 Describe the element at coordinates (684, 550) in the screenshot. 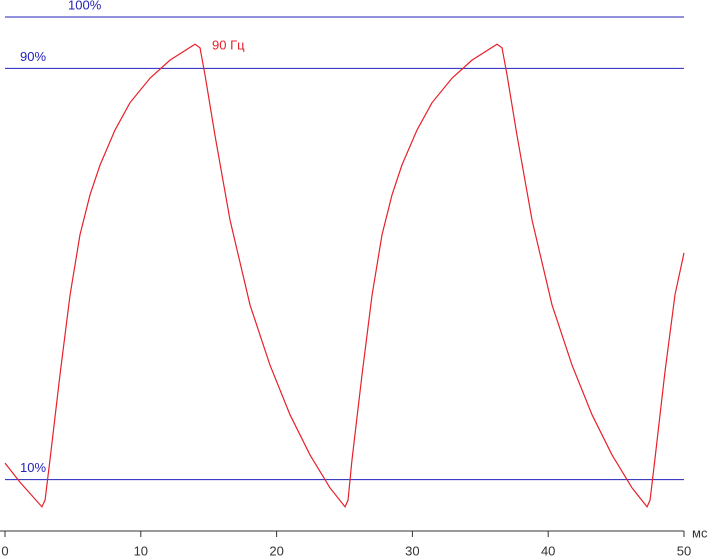

I see `x-tick-label: 50` at that location.